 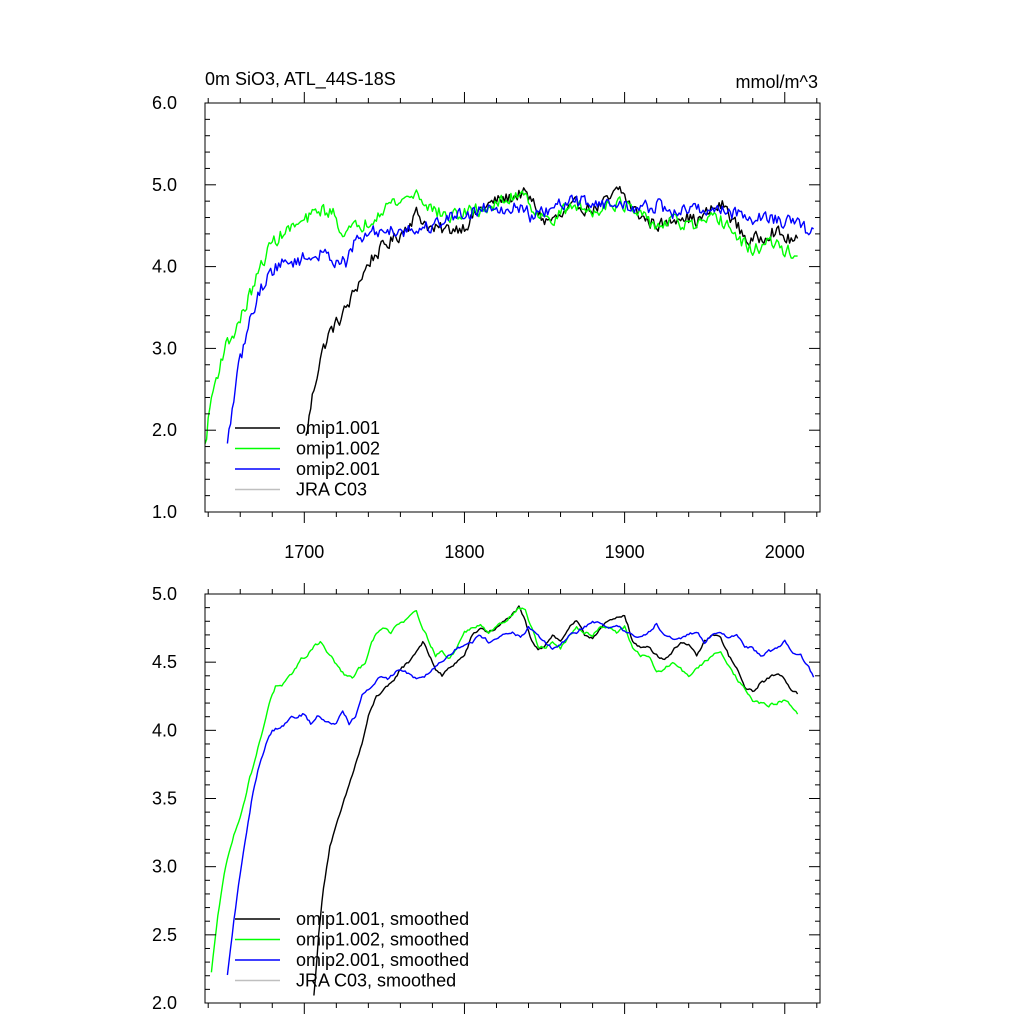 What do you see at coordinates (376, 981) in the screenshot?
I see `legend-label: JRA C03, smoothed` at bounding box center [376, 981].